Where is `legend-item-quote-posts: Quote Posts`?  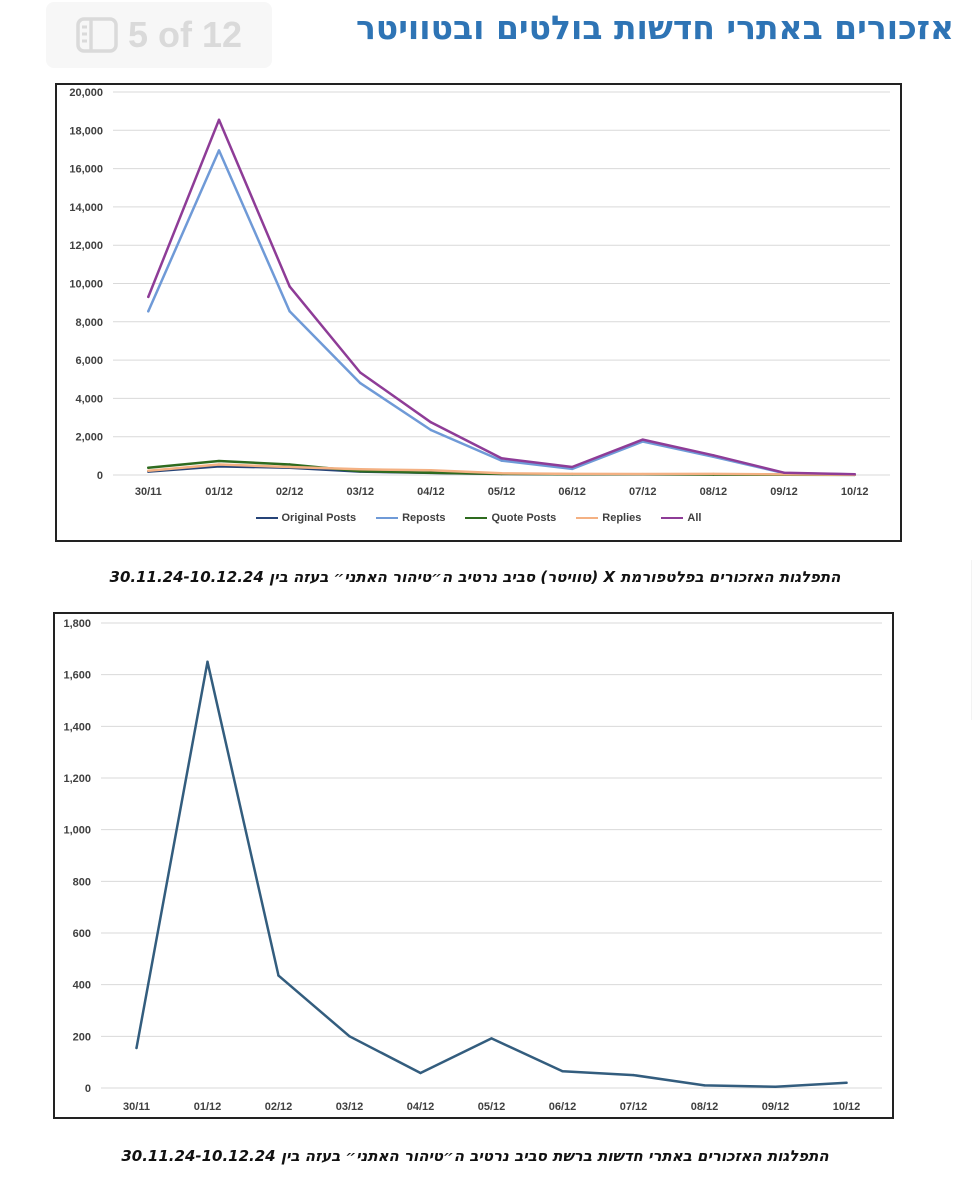 legend-item-quote-posts: Quote Posts is located at coordinates (510, 518).